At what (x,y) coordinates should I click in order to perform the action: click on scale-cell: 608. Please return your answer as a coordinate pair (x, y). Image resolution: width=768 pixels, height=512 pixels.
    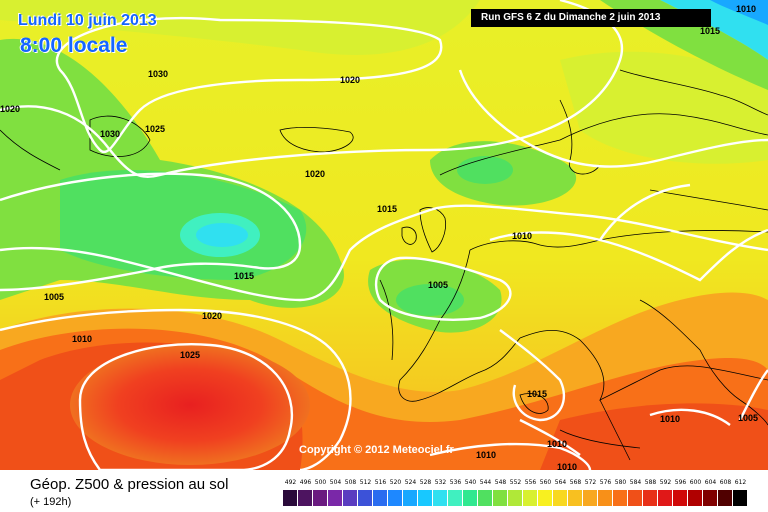
    Looking at the image, I should click on (725, 494).